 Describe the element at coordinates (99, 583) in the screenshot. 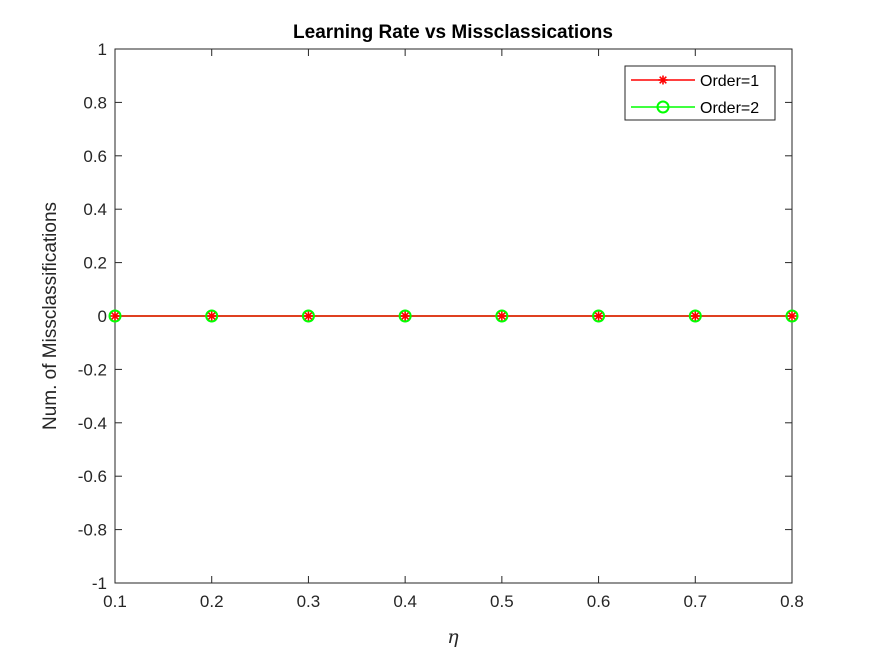

I see `y-tick-label: -1` at that location.